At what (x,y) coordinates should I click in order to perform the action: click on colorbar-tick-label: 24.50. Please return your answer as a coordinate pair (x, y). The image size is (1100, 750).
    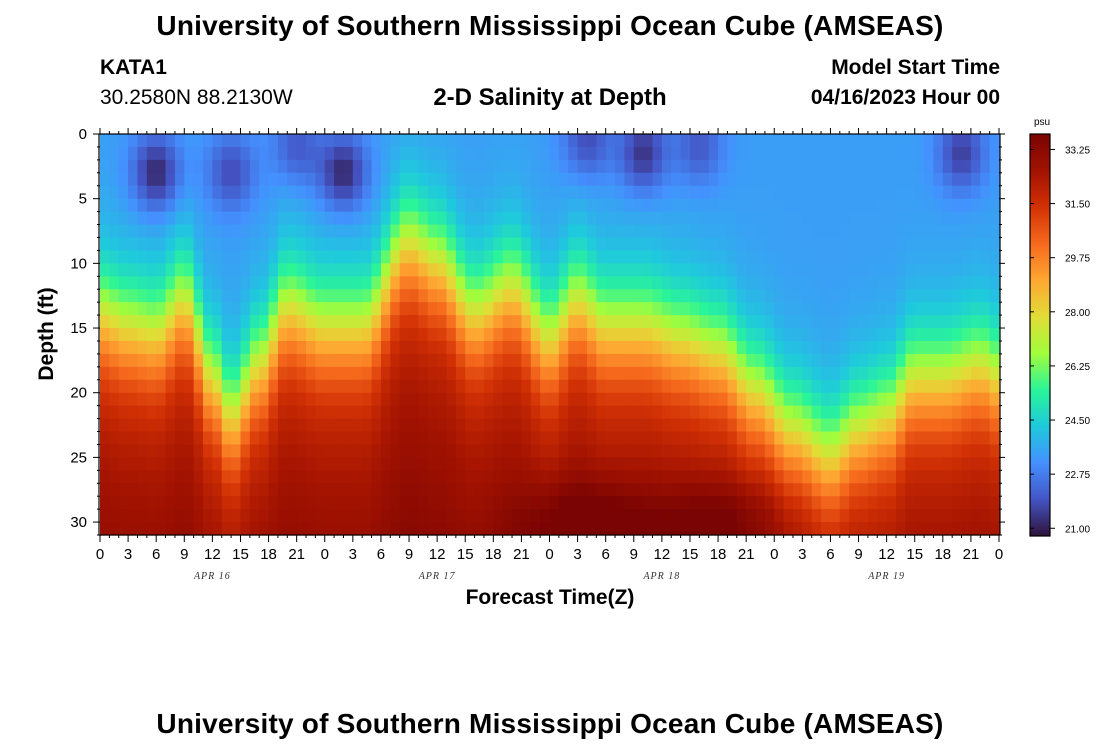
    Looking at the image, I should click on (1077, 421).